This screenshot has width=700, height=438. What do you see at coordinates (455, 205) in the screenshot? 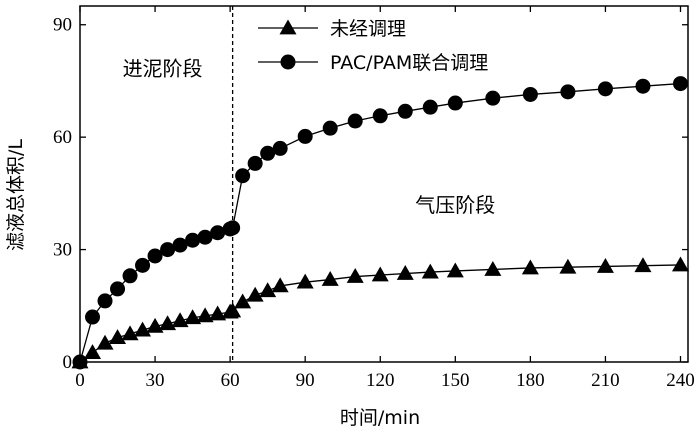
I see `phase-annotation: 气压阶段` at bounding box center [455, 205].